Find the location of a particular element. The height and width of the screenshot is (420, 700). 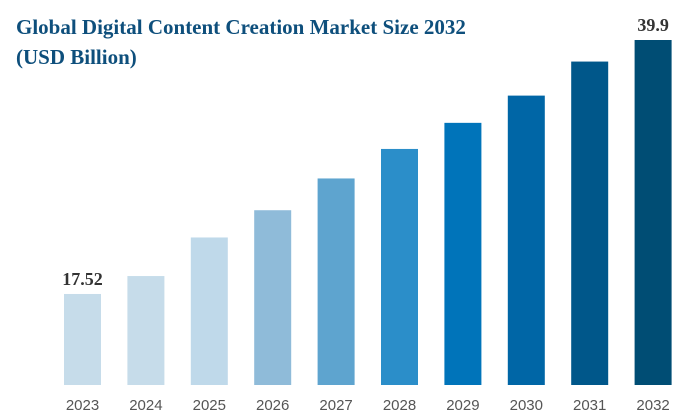

bar-2029 is located at coordinates (463, 253).